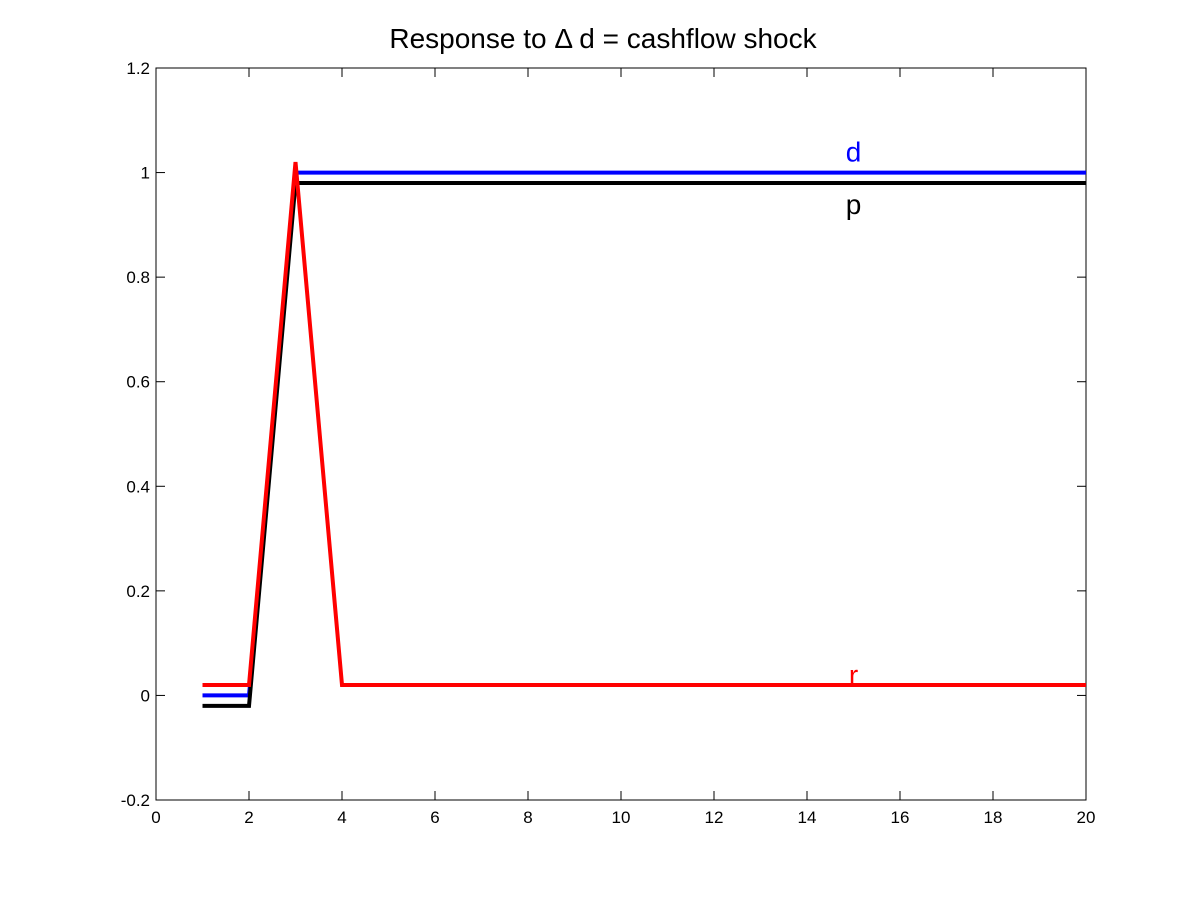 The height and width of the screenshot is (900, 1200). What do you see at coordinates (714, 817) in the screenshot?
I see `x-tick-label: 12` at bounding box center [714, 817].